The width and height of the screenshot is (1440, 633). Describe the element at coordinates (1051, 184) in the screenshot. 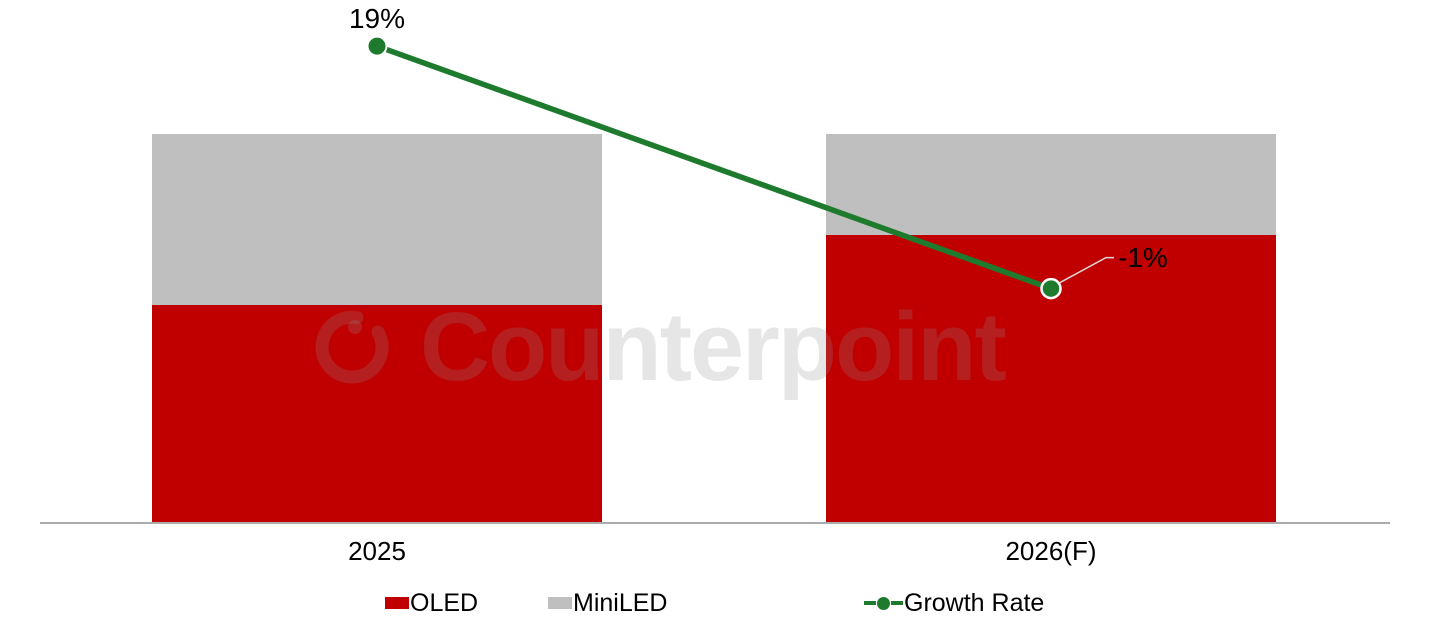

I see `bar-2026f-miniled-segment` at that location.